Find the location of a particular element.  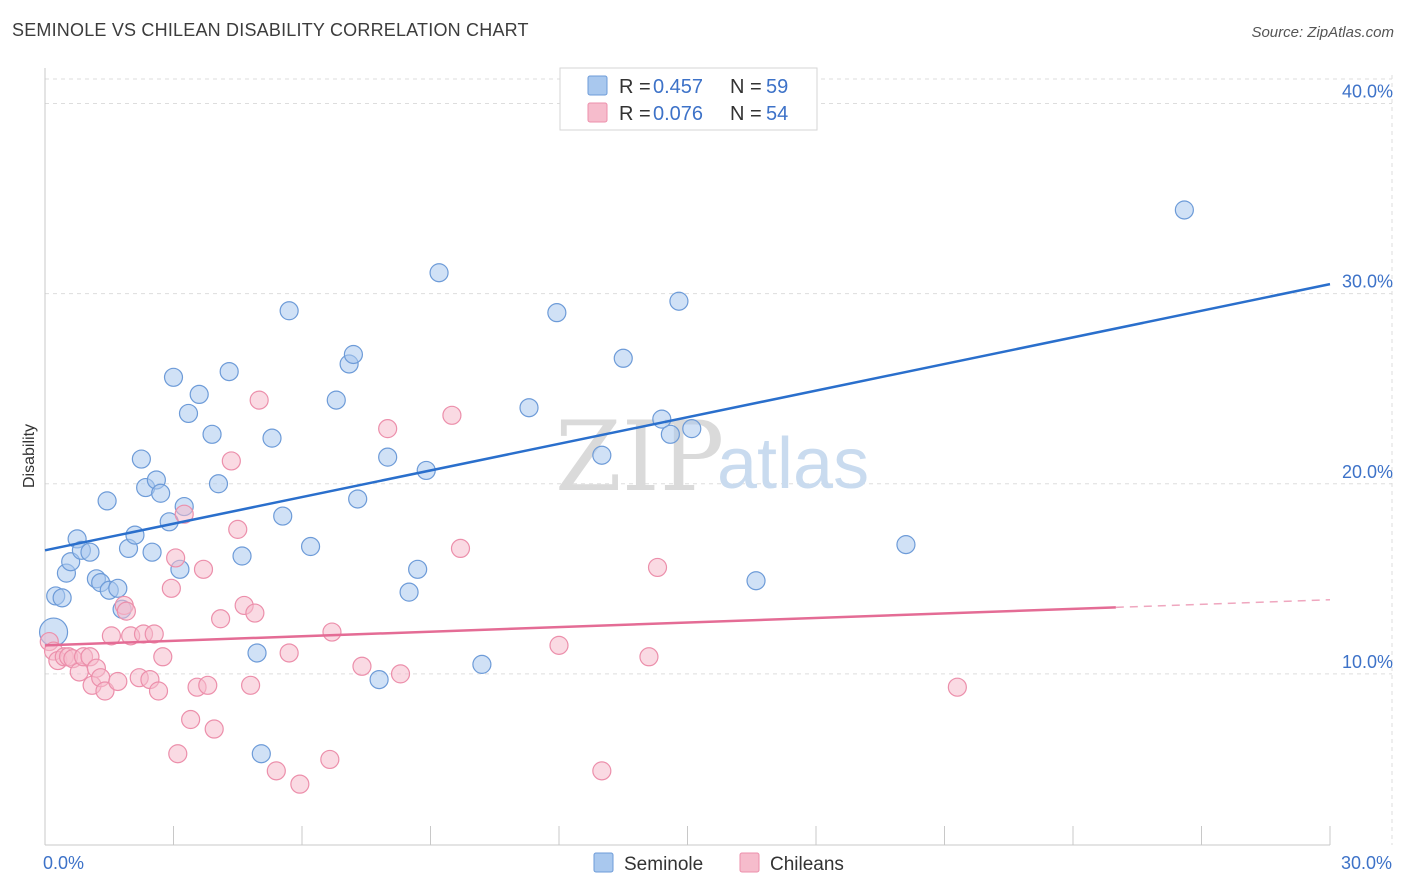

legend-swatch-chileans is located at coordinates (597, 112).